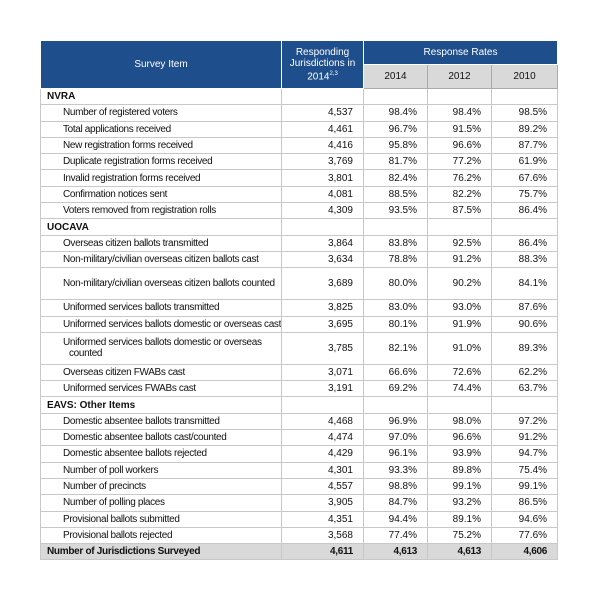  What do you see at coordinates (524, 145) in the screenshot?
I see `item-value: 87.7%` at bounding box center [524, 145].